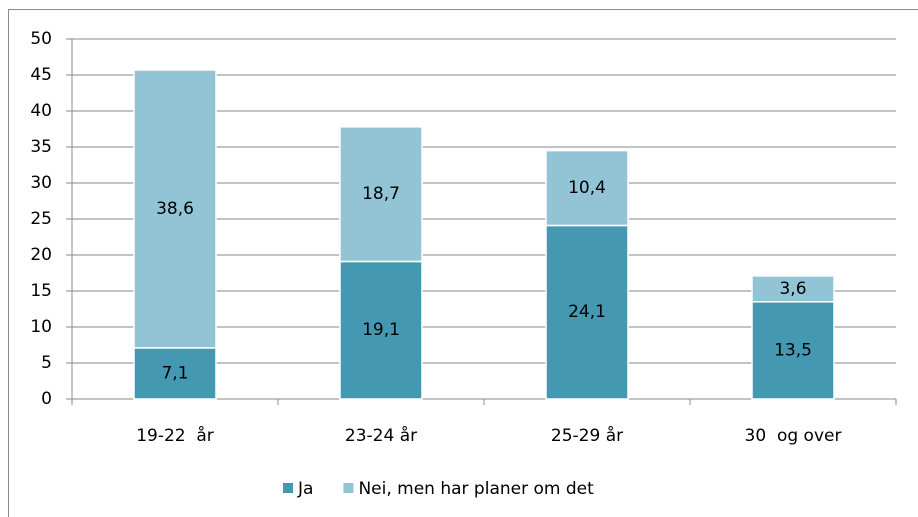  Describe the element at coordinates (175, 435) in the screenshot. I see `x-tick-label: 19-22 år` at that location.